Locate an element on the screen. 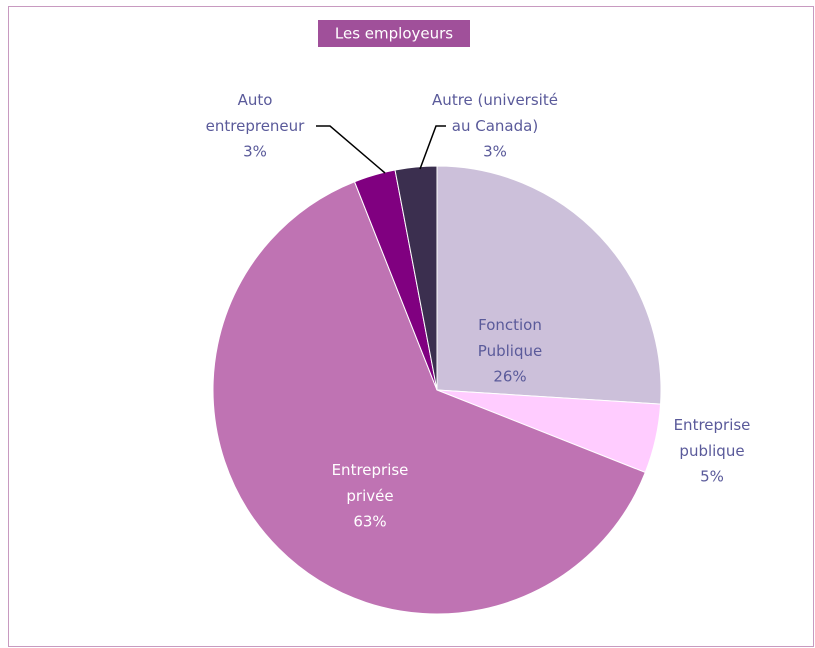 This screenshot has height=648, width=815. slice-value-label: 26% is located at coordinates (509, 377).